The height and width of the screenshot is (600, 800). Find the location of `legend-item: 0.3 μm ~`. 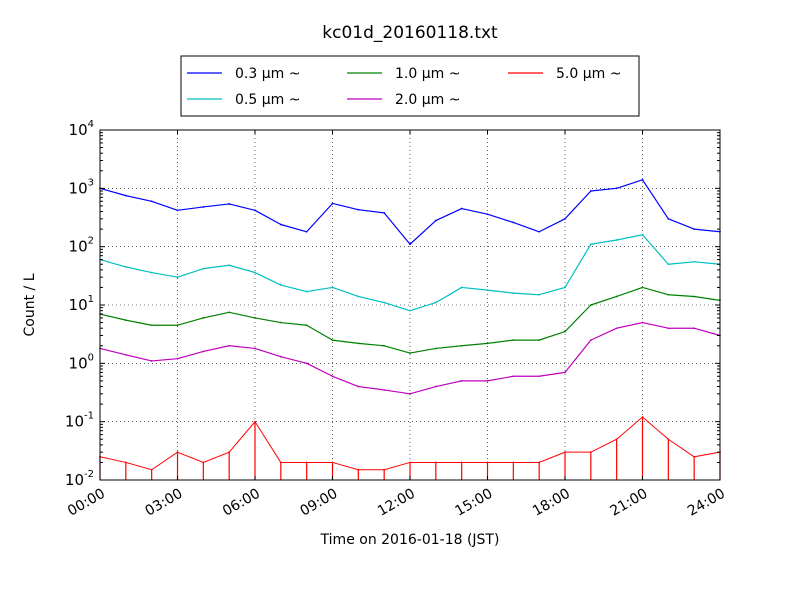

legend-item: 0.3 μm ~ is located at coordinates (243, 74).